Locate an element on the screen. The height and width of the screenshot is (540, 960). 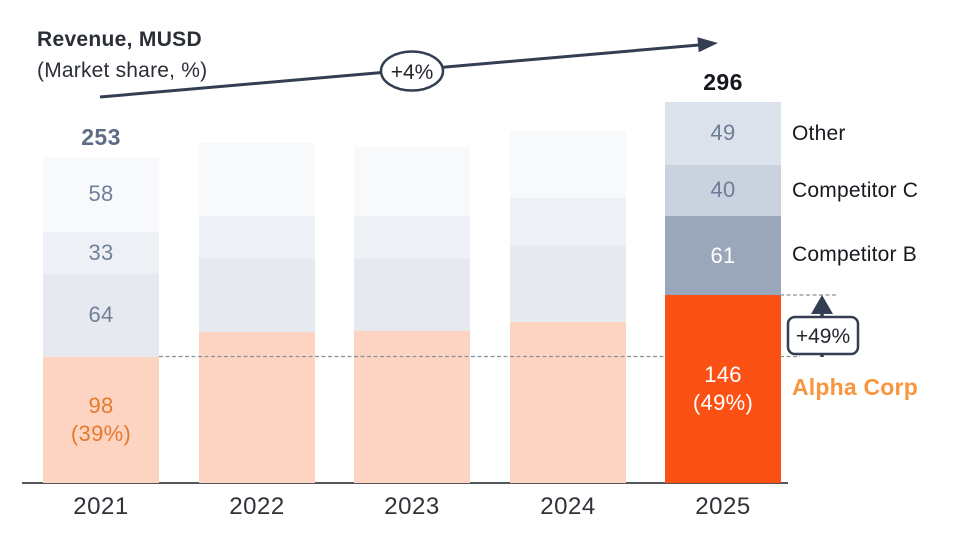
segment-value-label: 146 (49%) is located at coordinates (723, 388).